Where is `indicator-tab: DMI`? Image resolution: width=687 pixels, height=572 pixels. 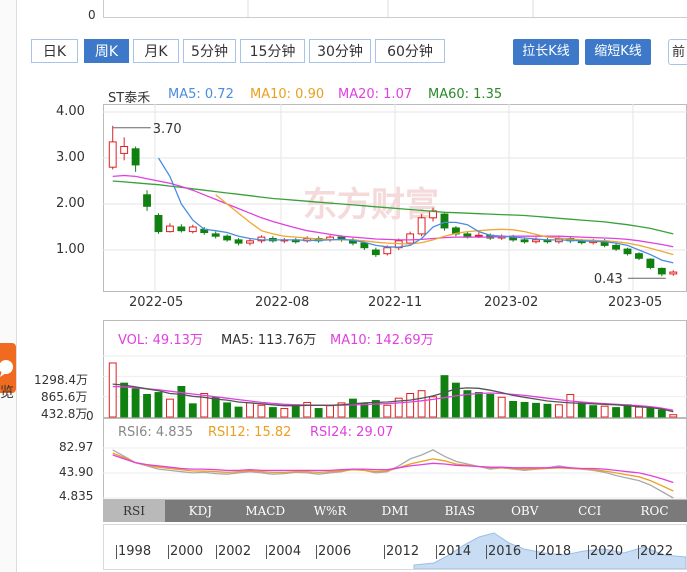 indicator-tab: DMI is located at coordinates (395, 511).